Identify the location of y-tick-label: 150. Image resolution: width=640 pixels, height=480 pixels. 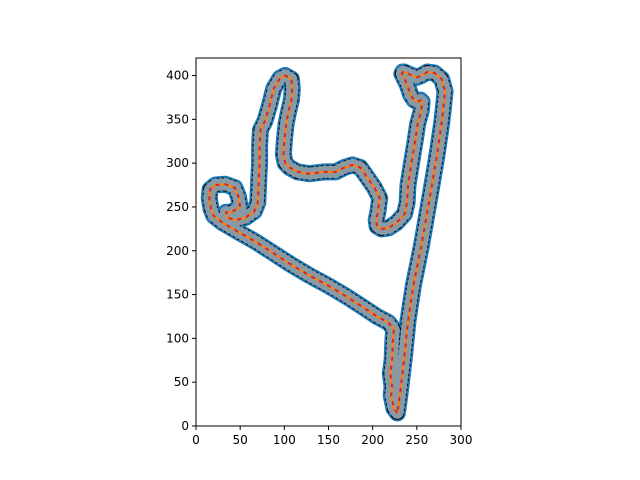
(177, 295).